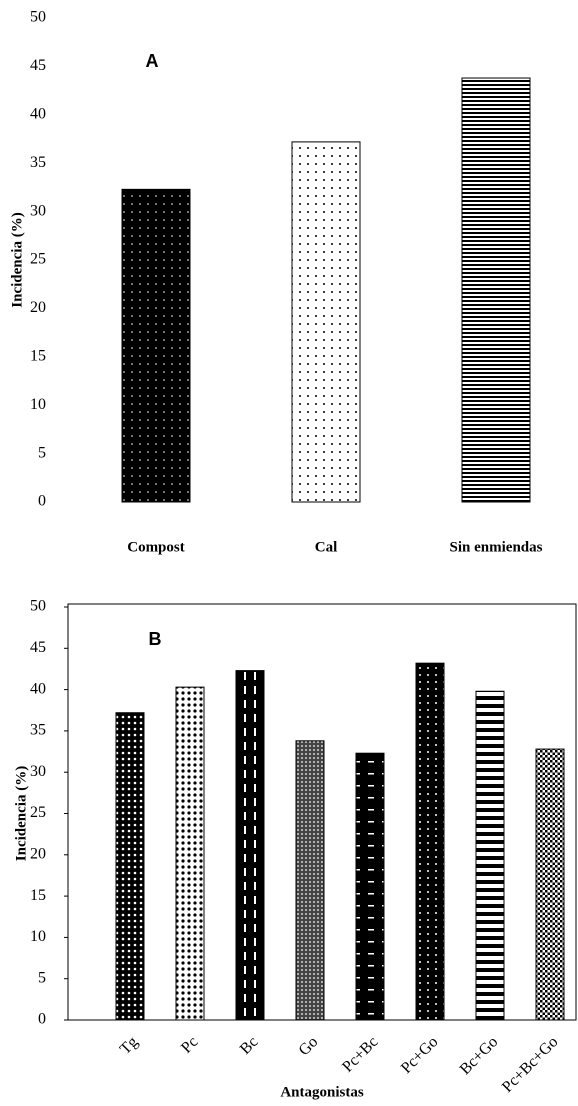 This screenshot has width=578, height=1106. I want to click on x-tick-label: Sin enmiendas, so click(496, 547).